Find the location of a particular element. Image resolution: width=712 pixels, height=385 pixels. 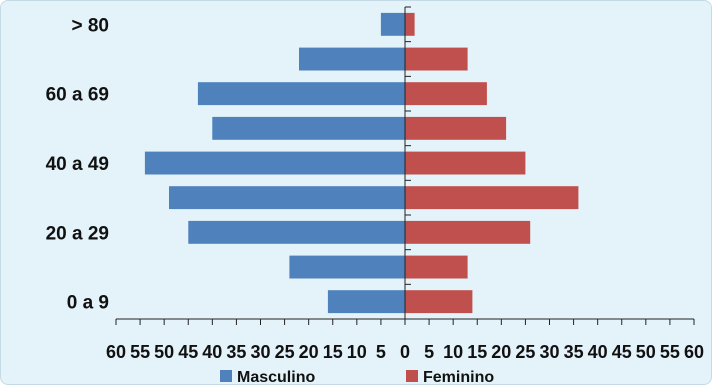

category-label-20-a-29: 20 a 29 is located at coordinates (77, 233).